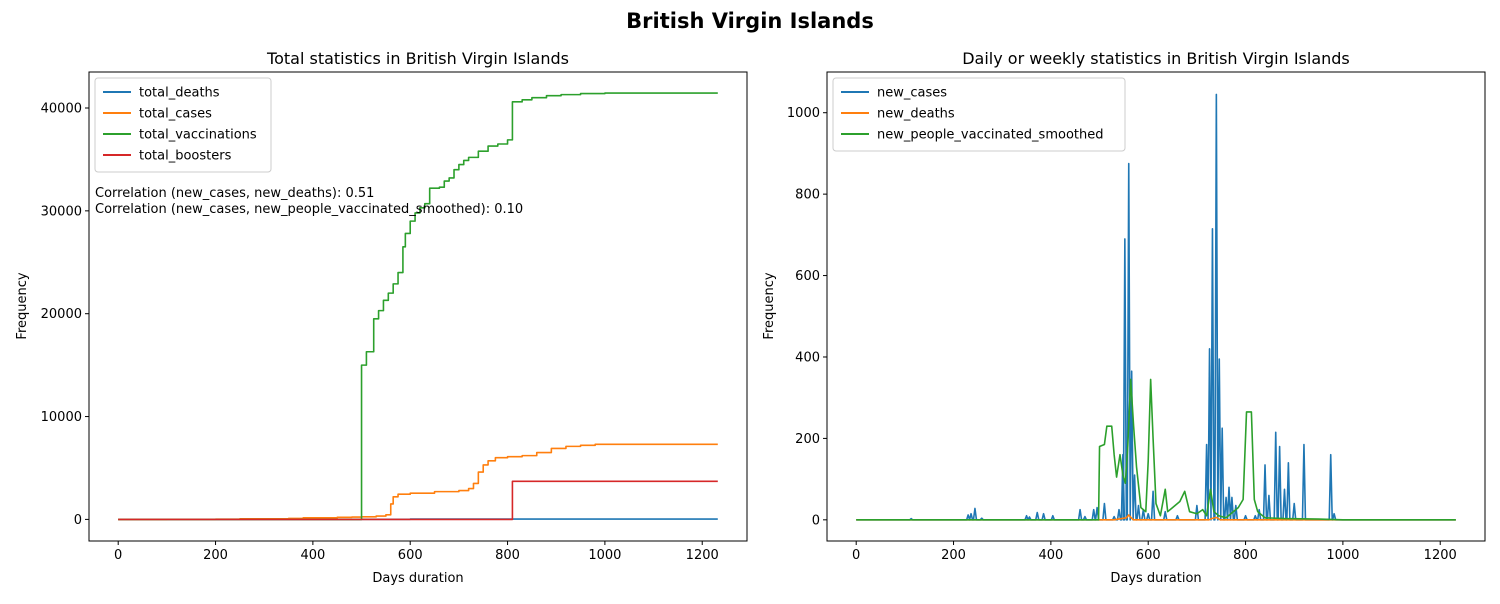 This screenshot has width=1500, height=604. I want to click on legend-label: new_cases, so click(912, 93).